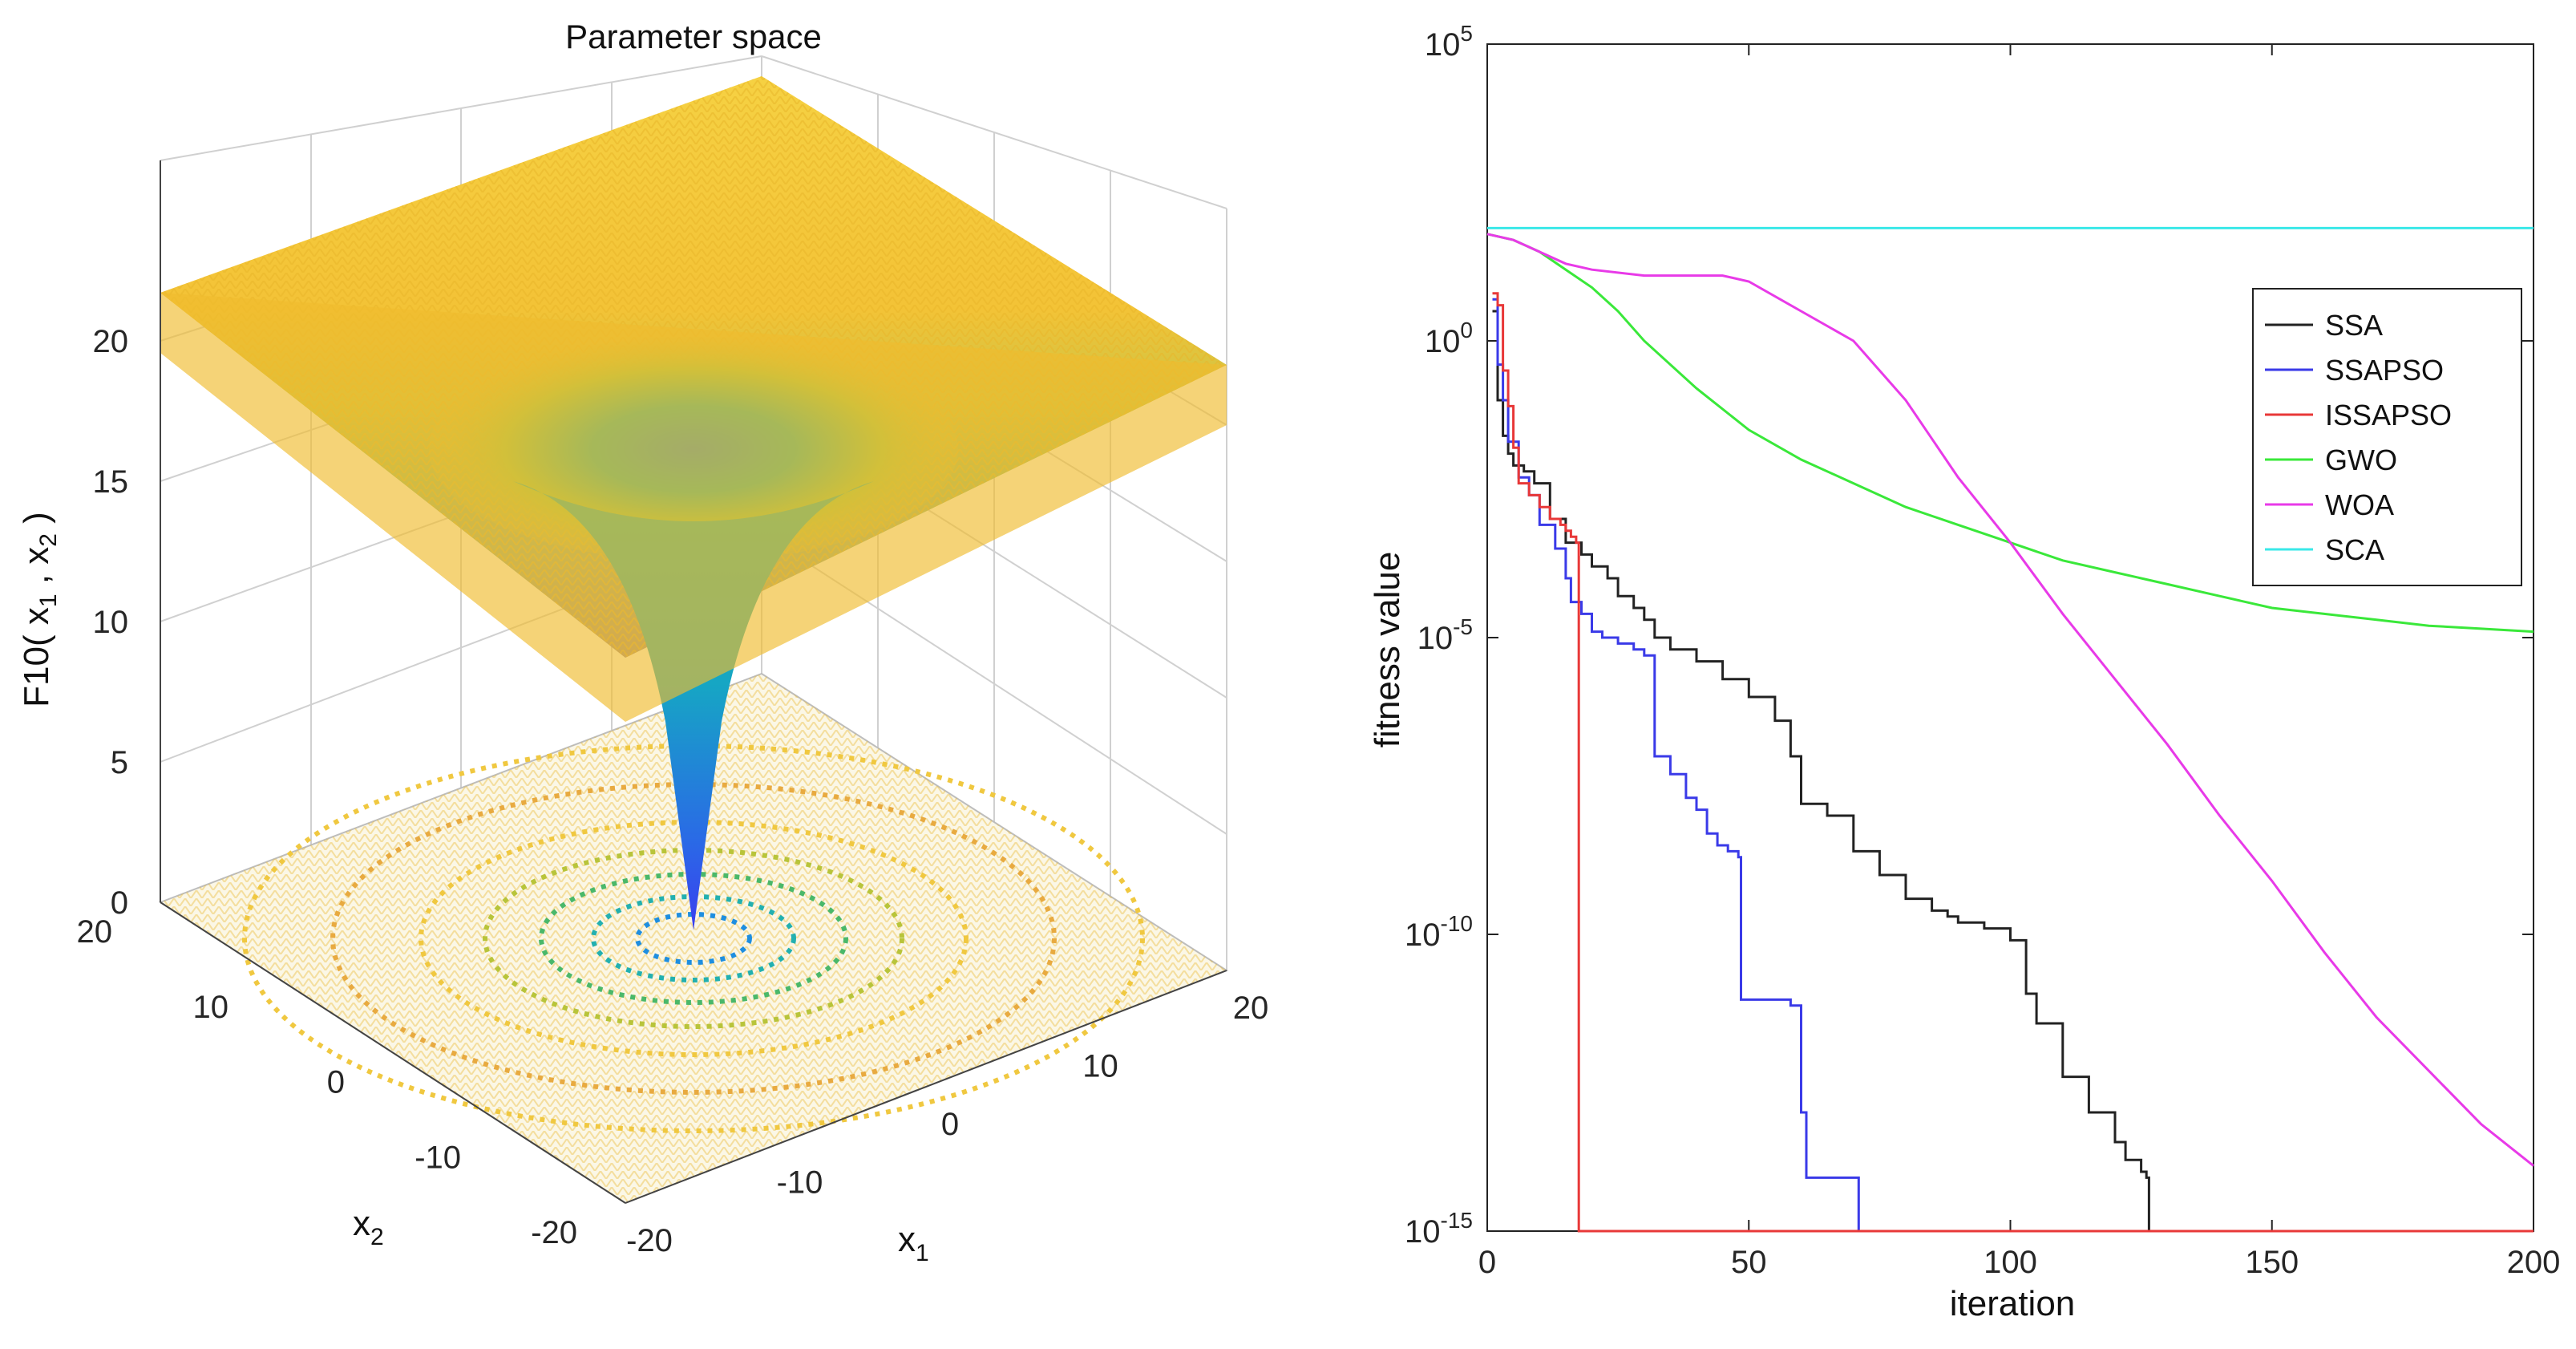 The height and width of the screenshot is (1349, 2576). Describe the element at coordinates (438, 1158) in the screenshot. I see `surface-x2-tick: -10` at that location.